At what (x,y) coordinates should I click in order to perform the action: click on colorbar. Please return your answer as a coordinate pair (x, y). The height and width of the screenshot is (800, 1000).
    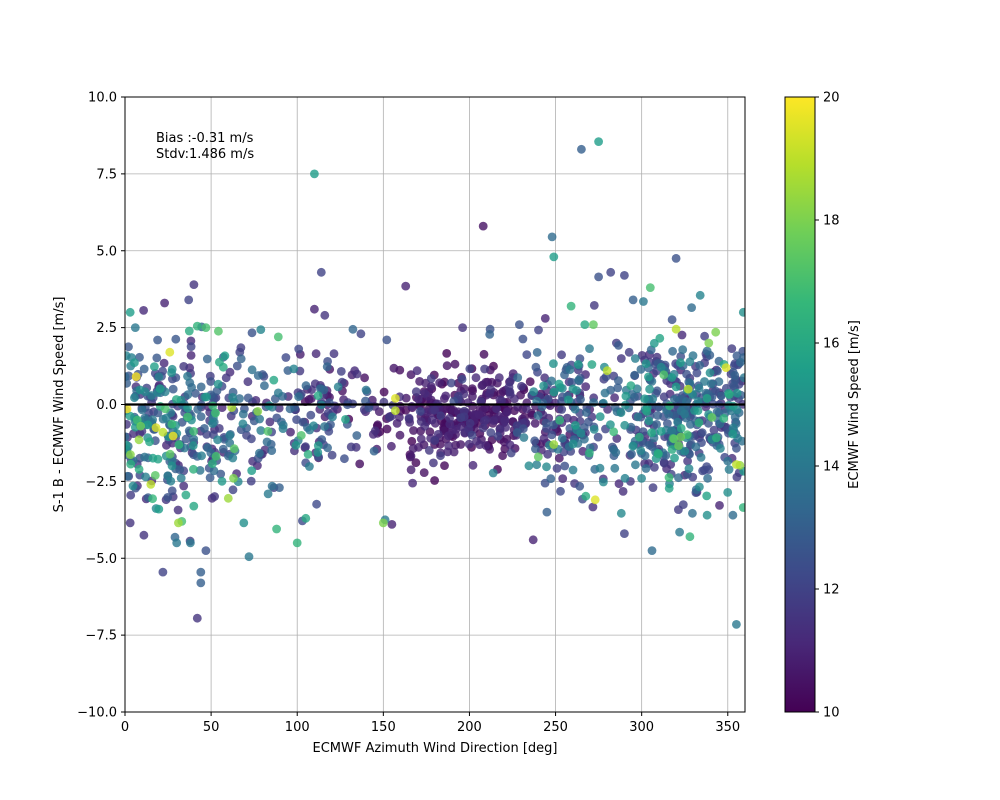
    Looking at the image, I should click on (800, 404).